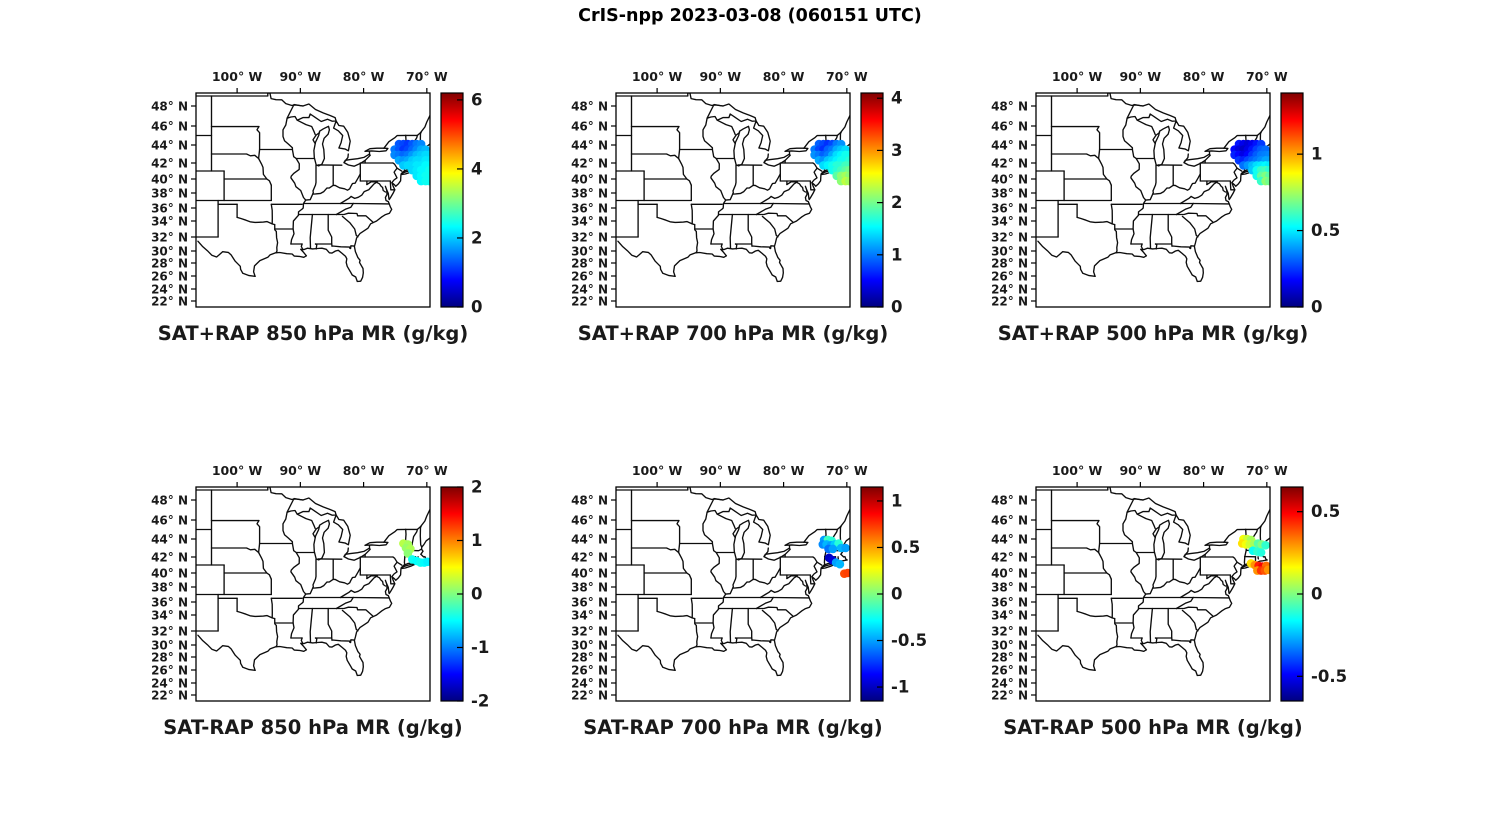  What do you see at coordinates (1325, 511) in the screenshot?
I see `colorbar-tick-label: 0.5` at bounding box center [1325, 511].